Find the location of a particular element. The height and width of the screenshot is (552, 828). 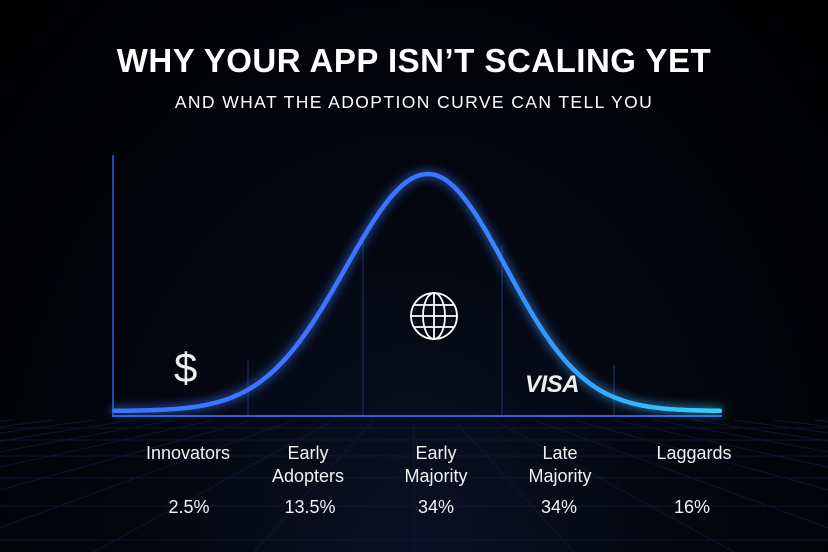

label-line: Late is located at coordinates (560, 453).